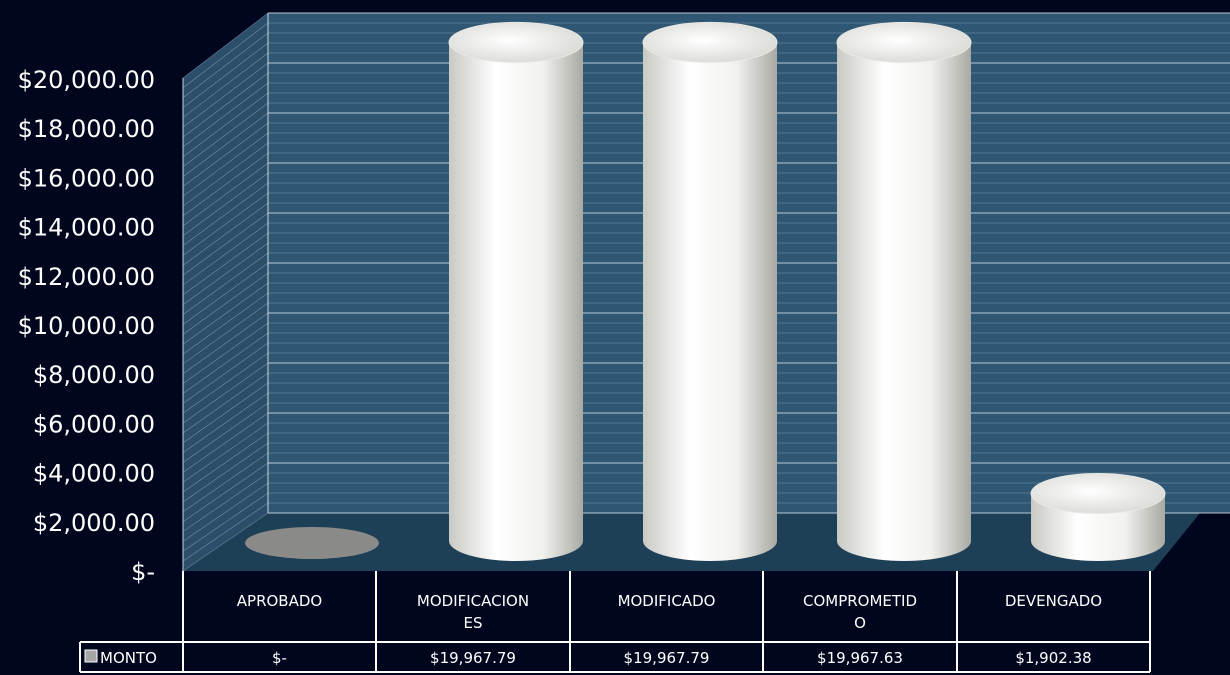  What do you see at coordinates (86, 129) in the screenshot?
I see `y-tick-label: $18,000.00` at bounding box center [86, 129].